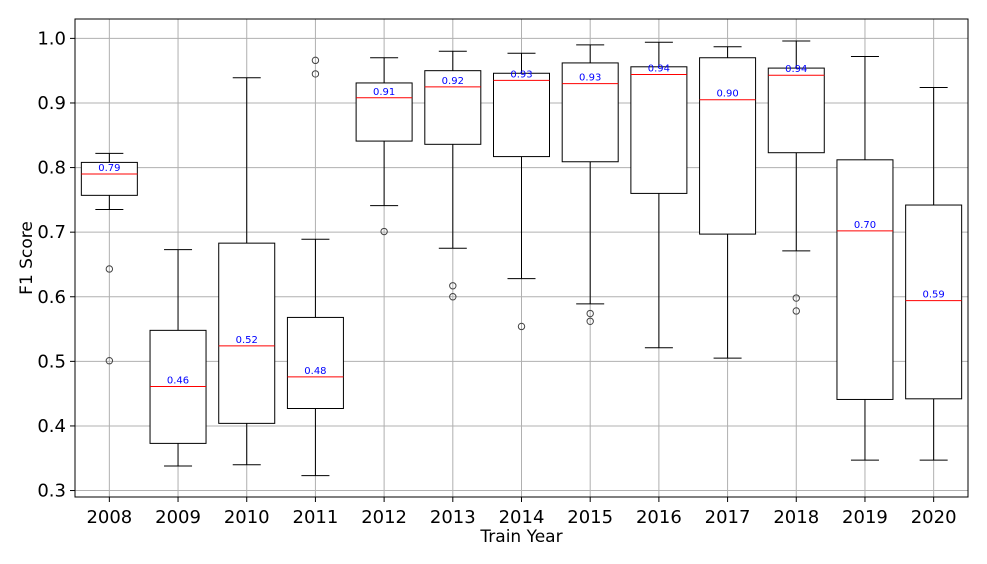 The width and height of the screenshot is (987, 564). I want to click on y-tick-label: 0.3, so click(51, 491).